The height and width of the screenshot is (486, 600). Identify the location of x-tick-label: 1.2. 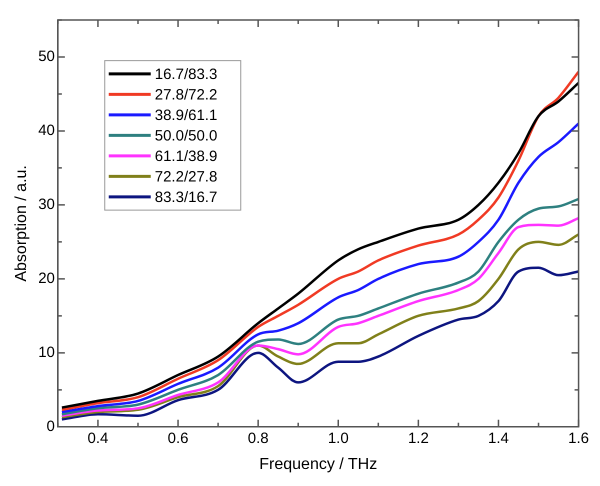
(418, 438).